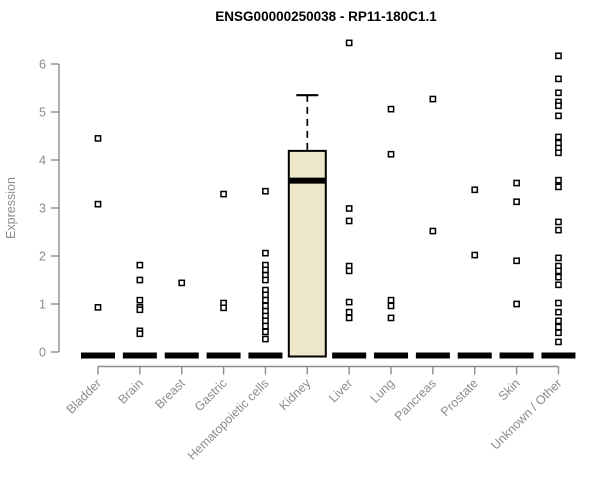 The width and height of the screenshot is (600, 500). What do you see at coordinates (42, 161) in the screenshot?
I see `y-axis-tick-label: 4` at bounding box center [42, 161].